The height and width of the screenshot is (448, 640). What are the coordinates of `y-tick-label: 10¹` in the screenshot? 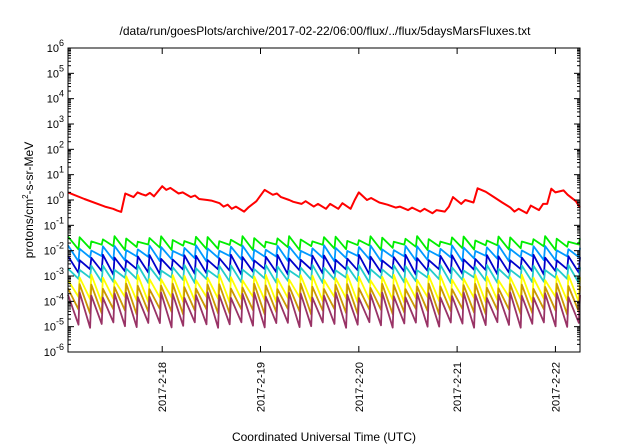 It's located at (55, 173).